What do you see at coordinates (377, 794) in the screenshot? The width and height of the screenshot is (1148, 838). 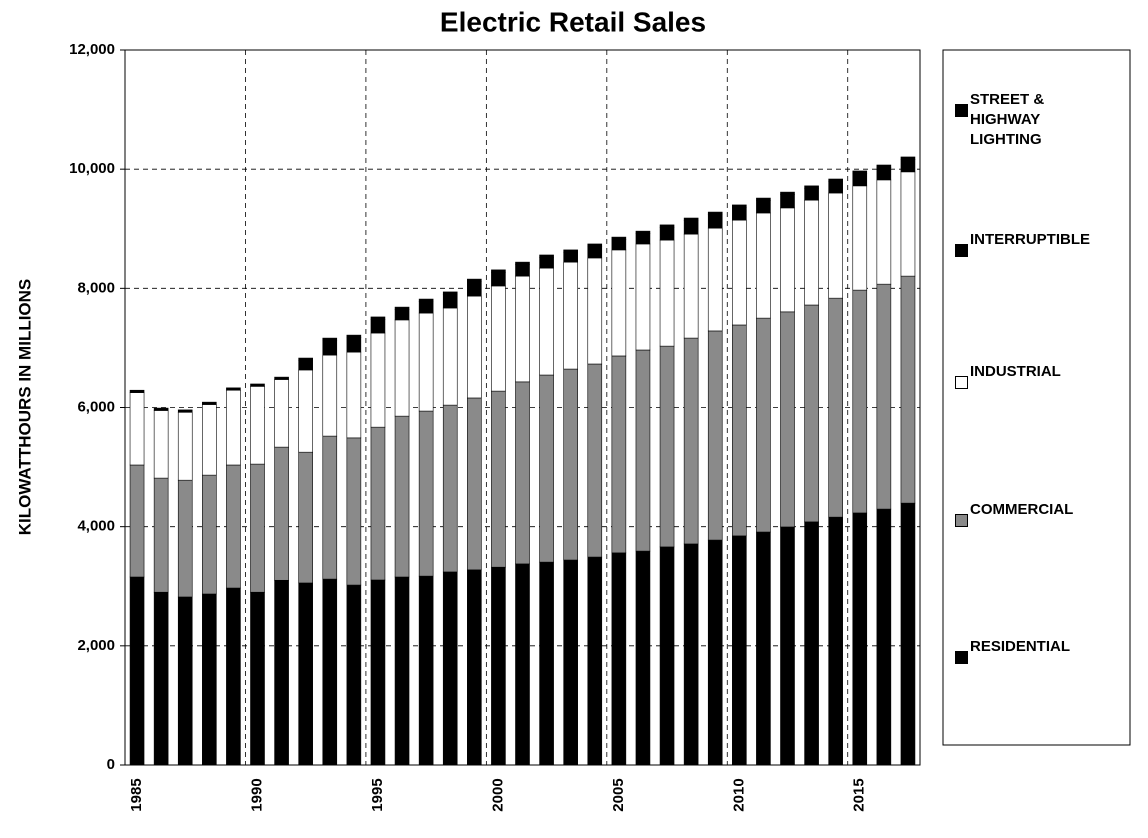 I see `x-tick-label: 1995` at bounding box center [377, 794].